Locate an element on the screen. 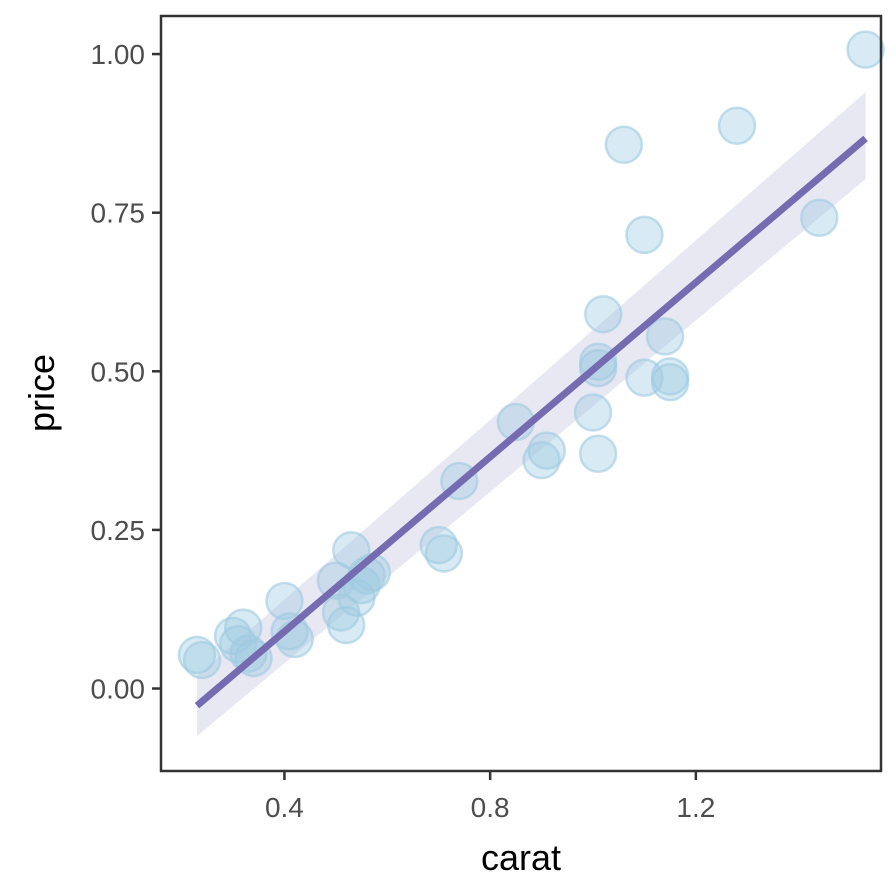  y-tick-label: 0.75 is located at coordinates (118, 213).